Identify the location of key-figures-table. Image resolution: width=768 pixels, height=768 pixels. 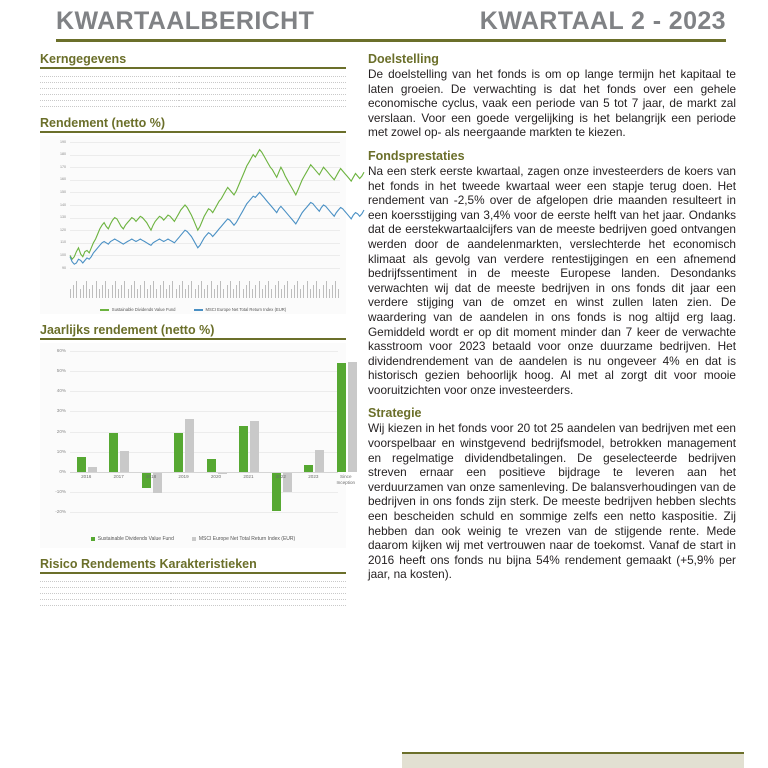
(193, 89).